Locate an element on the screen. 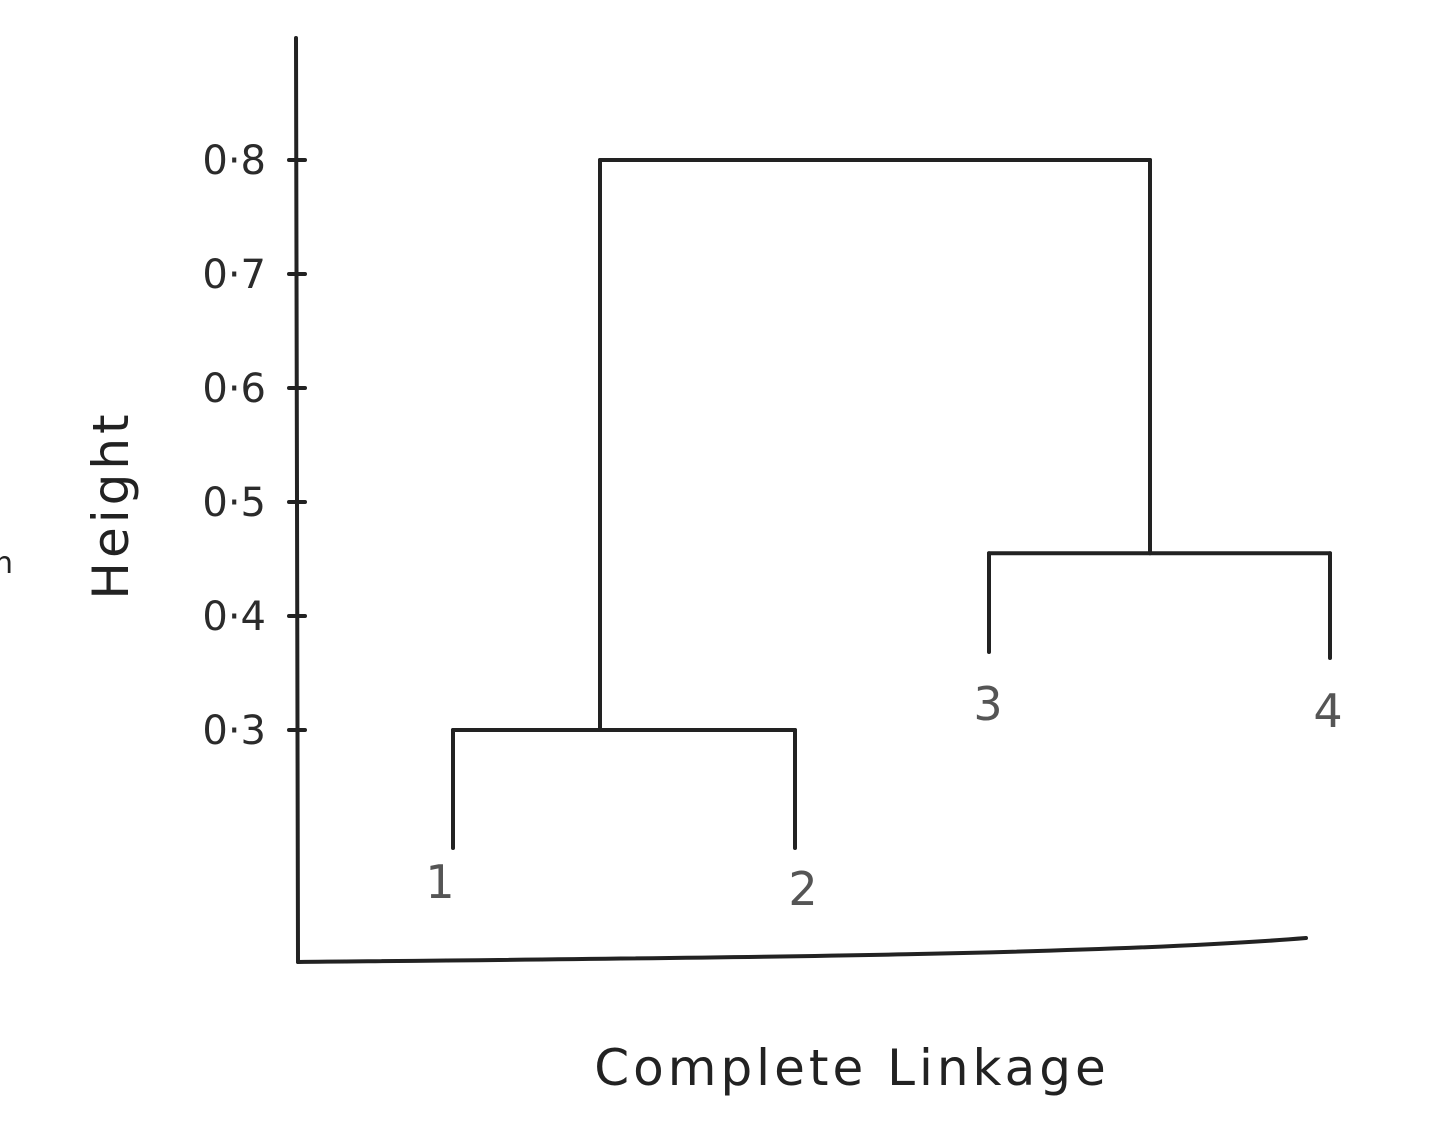 The height and width of the screenshot is (1134, 1442). leaf-labels: 1 2 3 4 is located at coordinates (883, 796).